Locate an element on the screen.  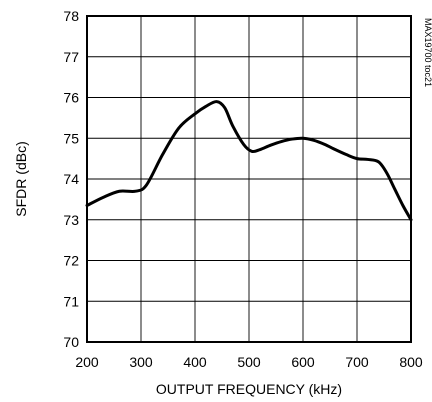
y-tick-label: 78 is located at coordinates (71, 16).